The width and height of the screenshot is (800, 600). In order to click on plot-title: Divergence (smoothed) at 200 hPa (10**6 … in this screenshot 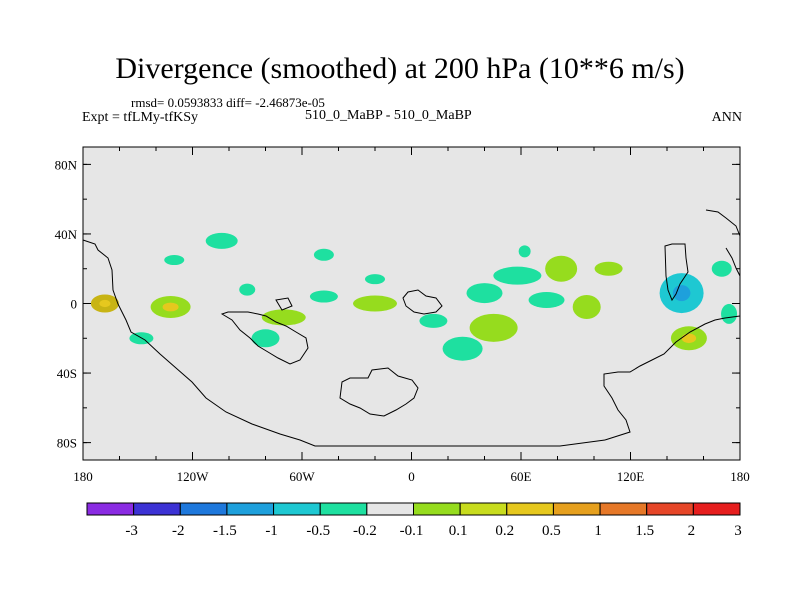, I will do `click(400, 68)`.